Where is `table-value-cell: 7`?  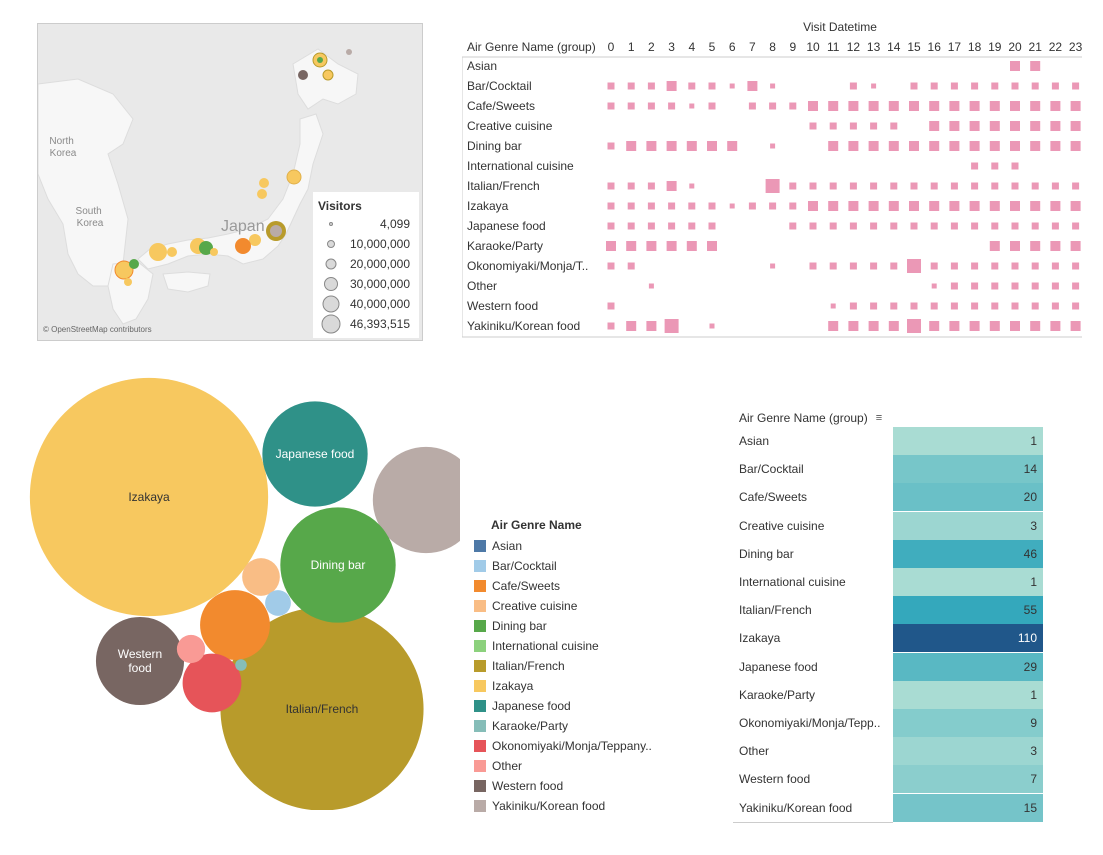 table-value-cell: 7 is located at coordinates (968, 779).